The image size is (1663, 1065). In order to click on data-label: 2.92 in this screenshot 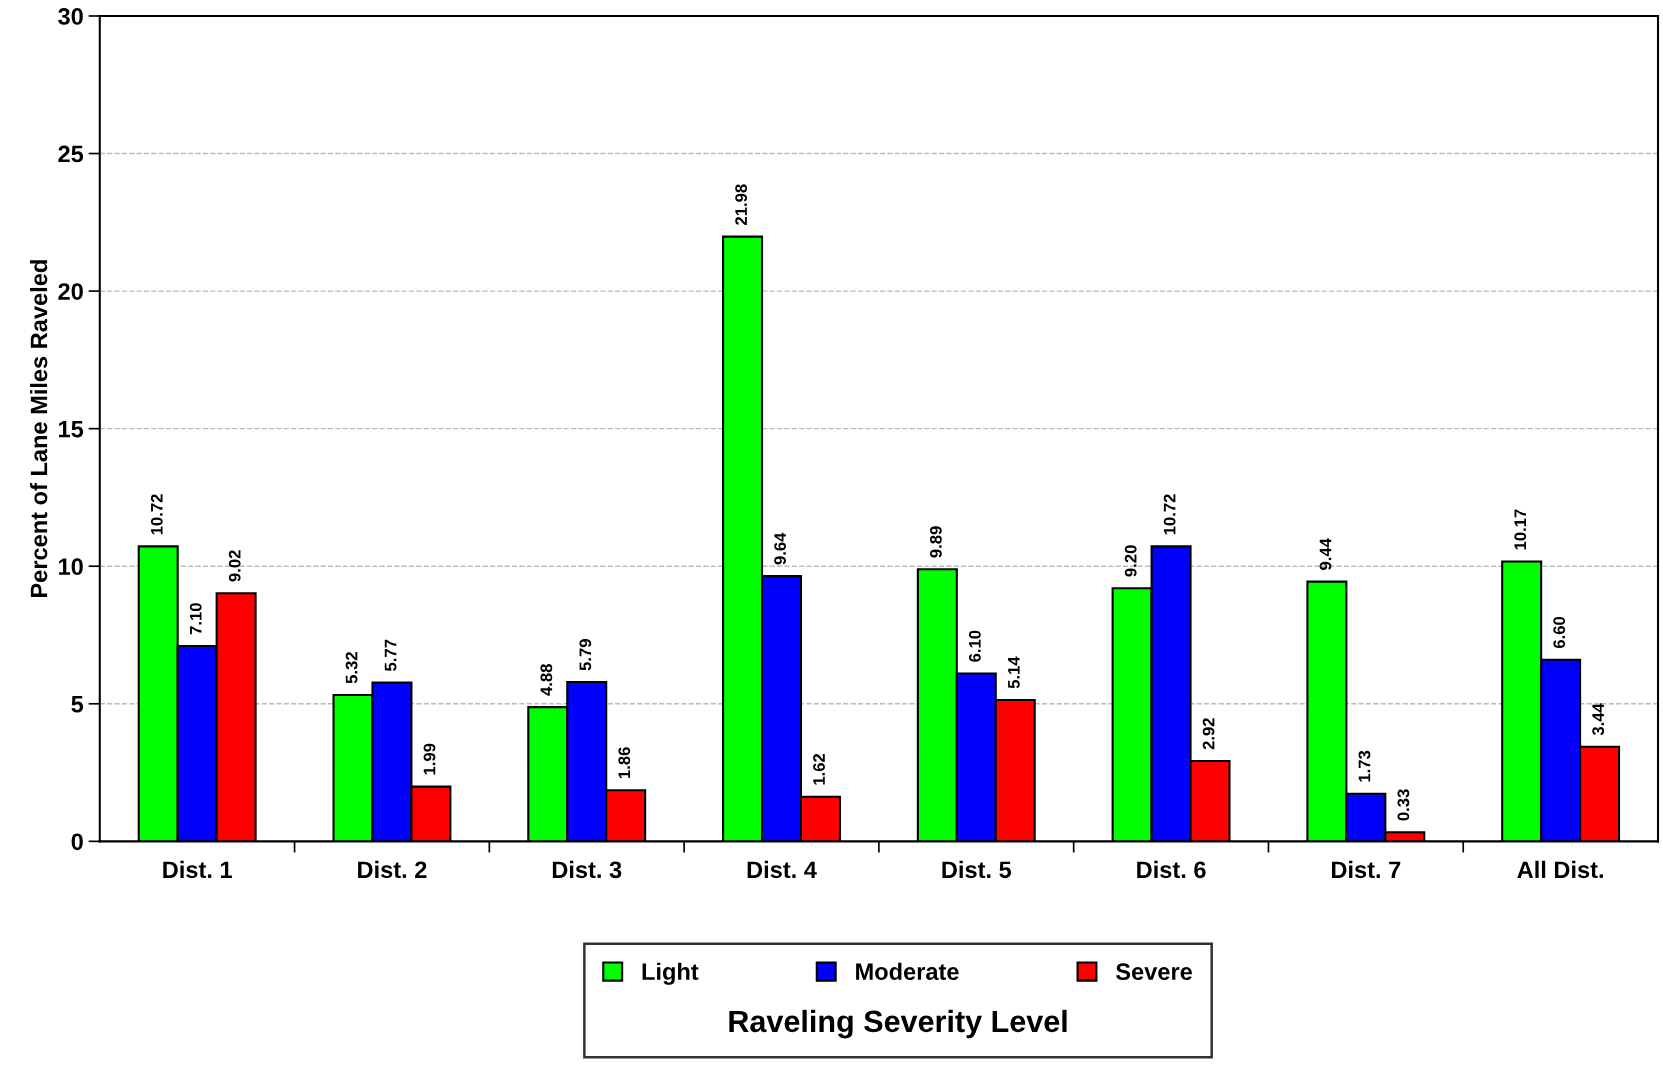, I will do `click(1208, 734)`.